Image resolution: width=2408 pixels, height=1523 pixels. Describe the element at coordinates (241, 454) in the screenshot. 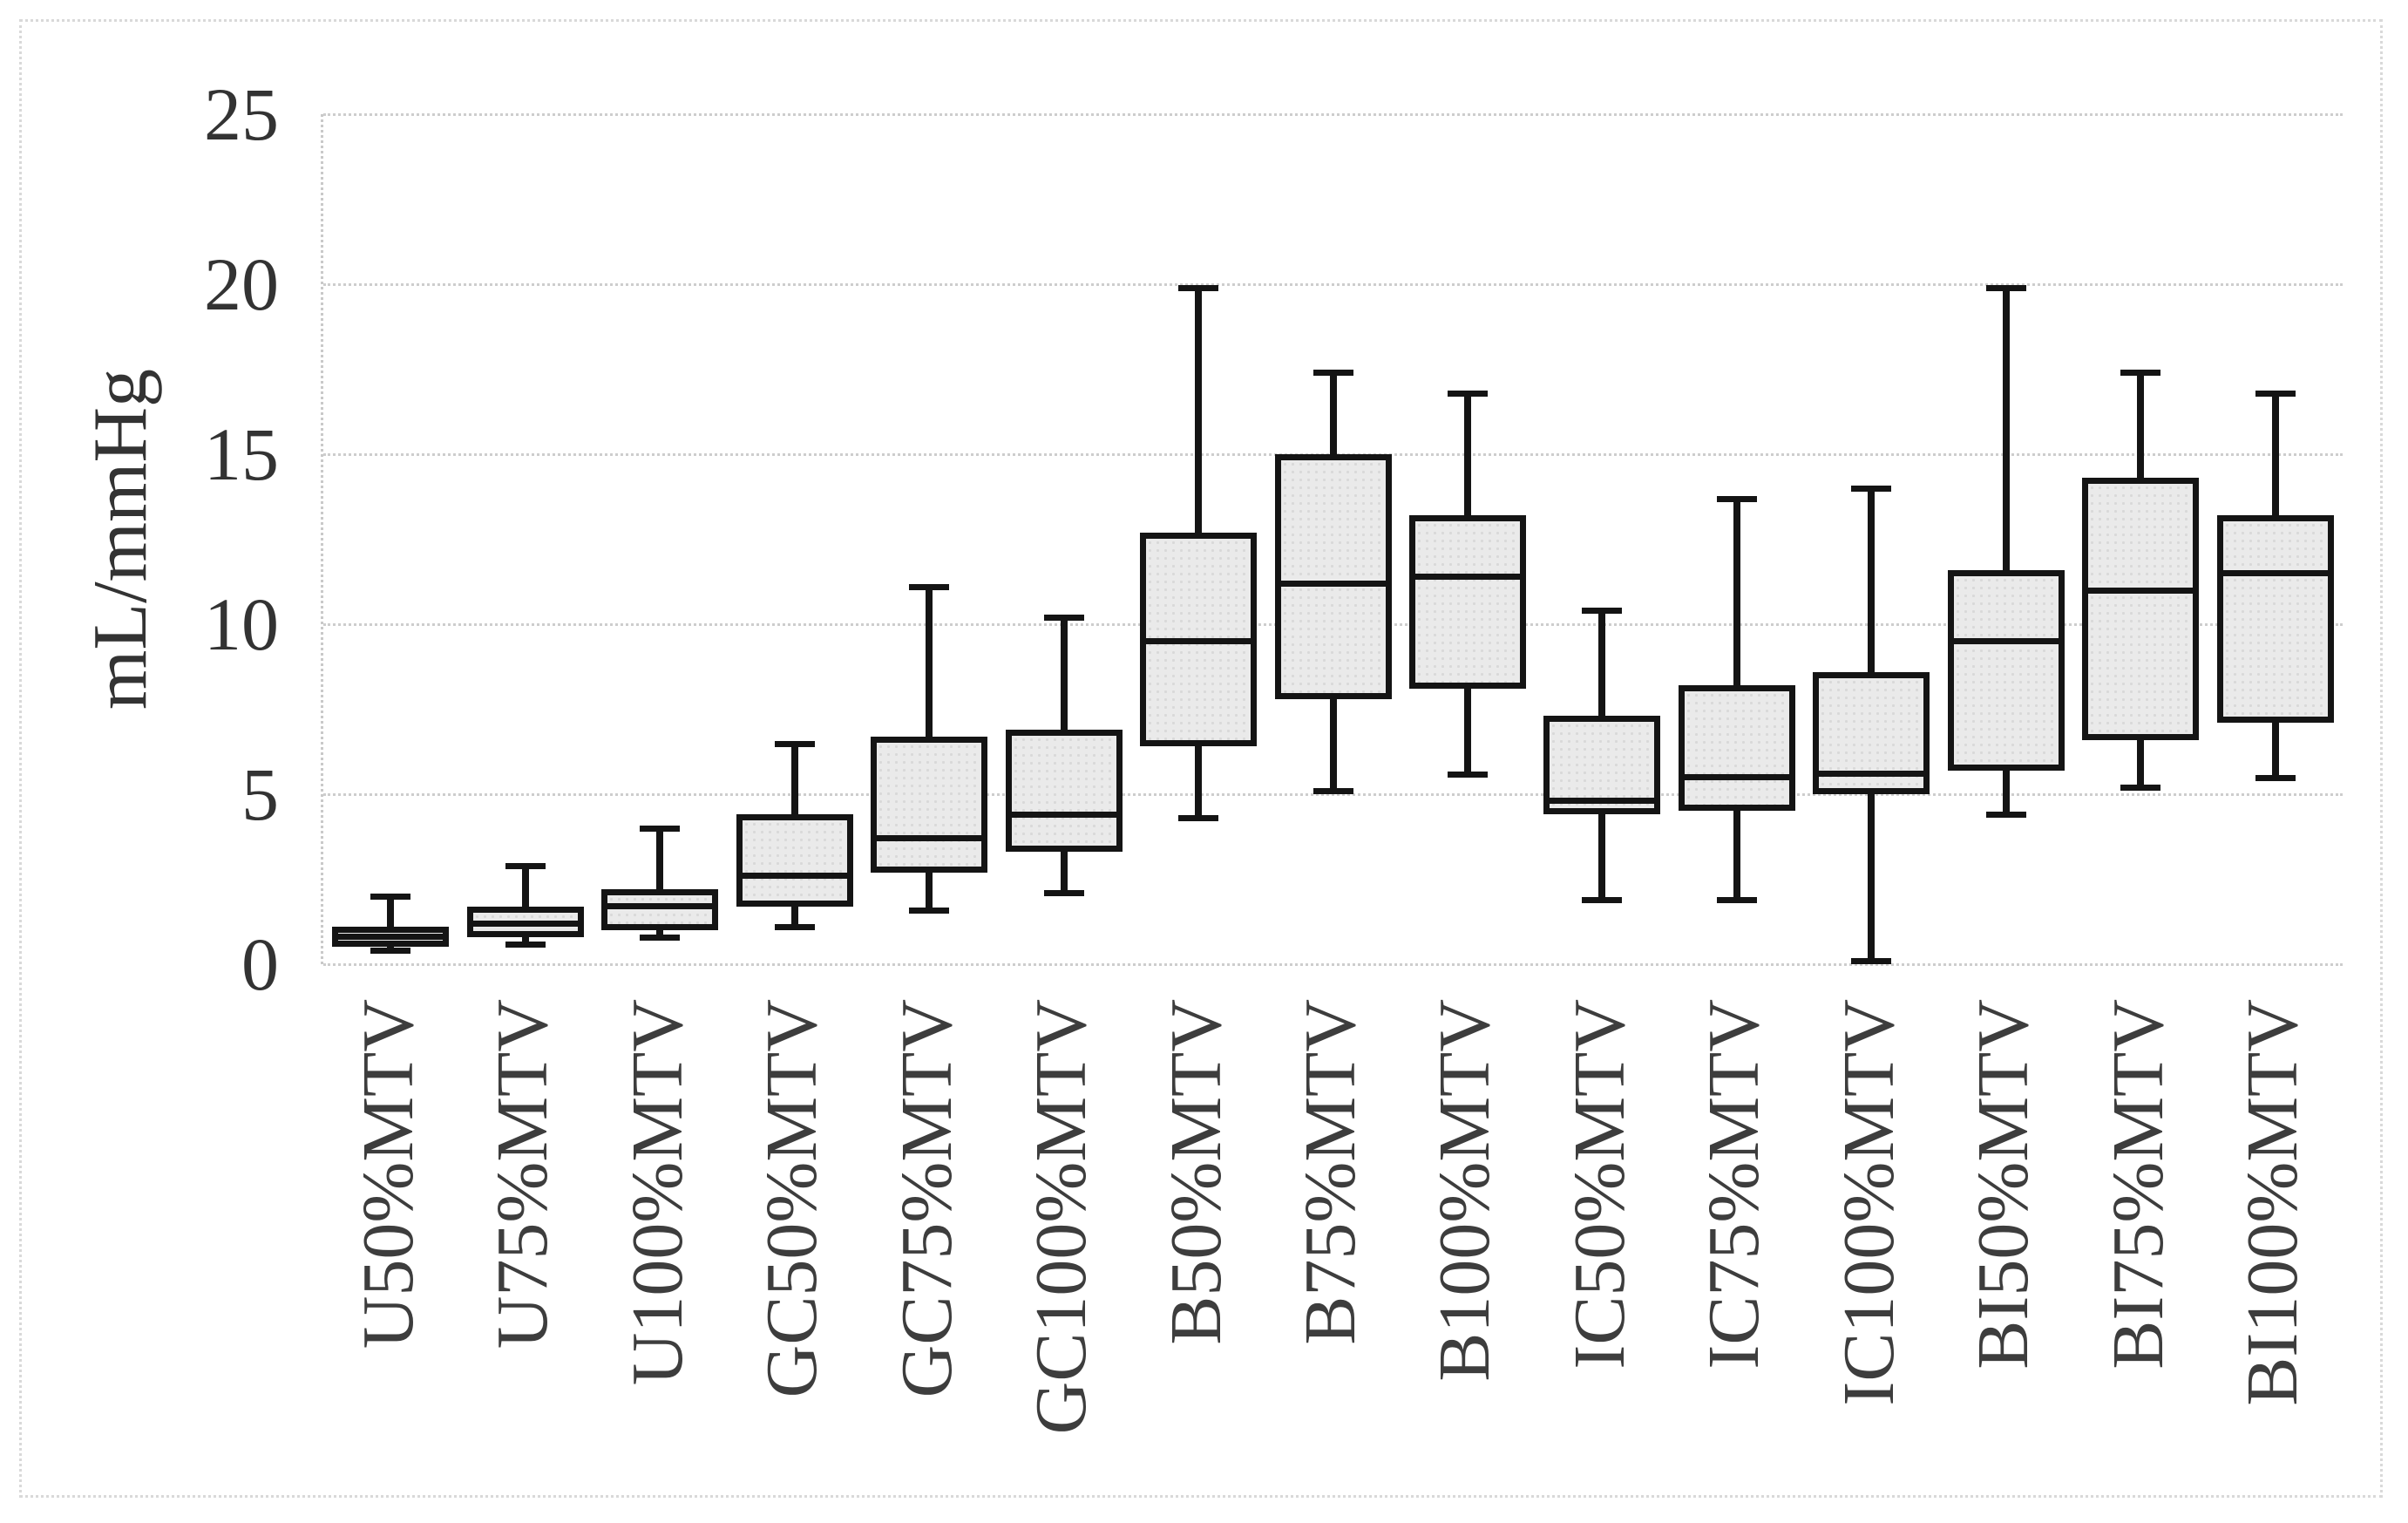

I see `y-tick-label-15: 15` at that location.